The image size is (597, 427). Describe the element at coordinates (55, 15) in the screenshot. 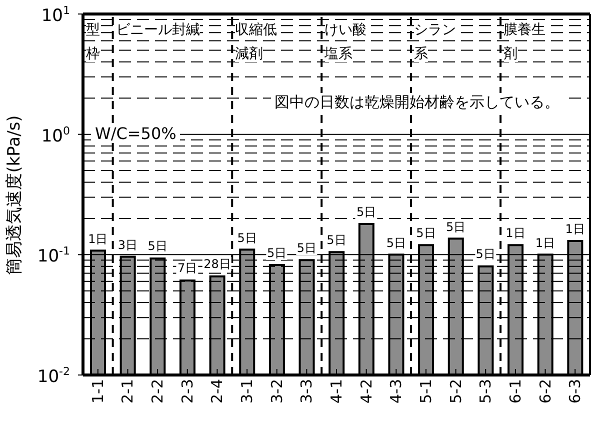

I see `y-tick-label: 10$^{1}$` at that location.